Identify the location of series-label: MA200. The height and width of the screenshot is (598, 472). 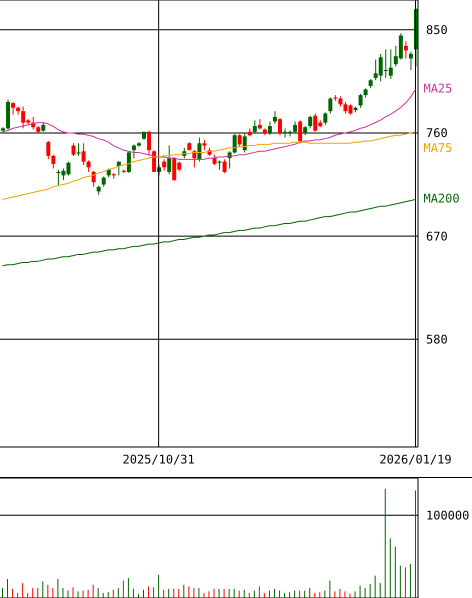
(441, 199).